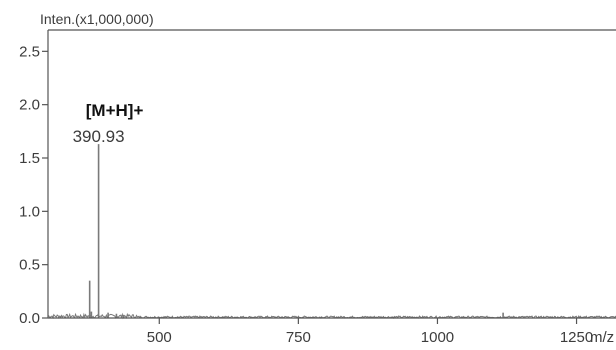 This screenshot has height=350, width=616. Describe the element at coordinates (602, 337) in the screenshot. I see `x-axis-title: m/z` at that location.